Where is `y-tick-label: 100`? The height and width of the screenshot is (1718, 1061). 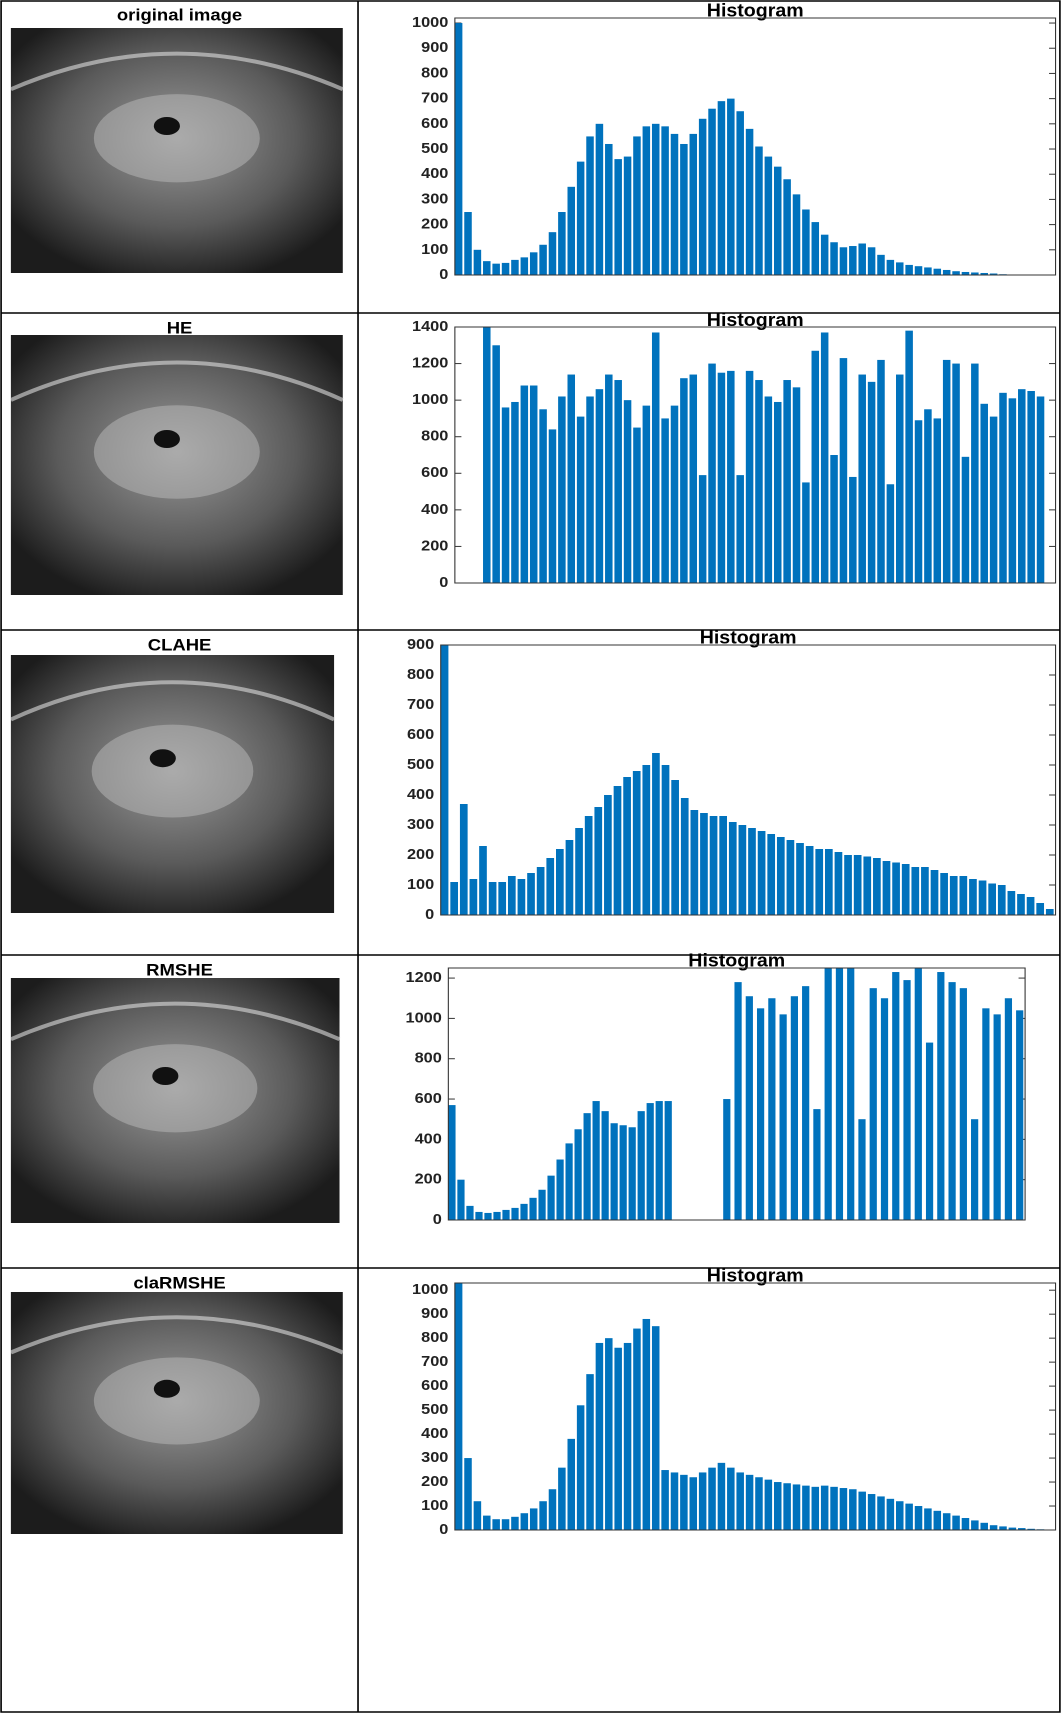
y-tick-label: 100 is located at coordinates (421, 885).